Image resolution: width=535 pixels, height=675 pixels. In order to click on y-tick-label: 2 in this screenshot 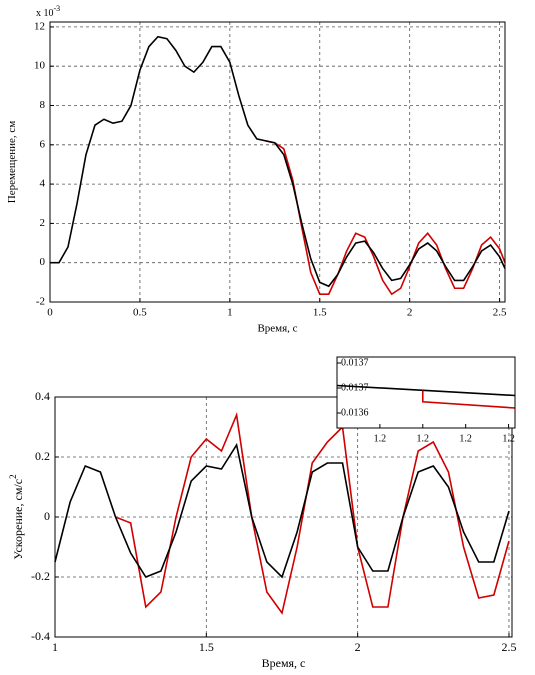, I will do `click(43, 223)`.